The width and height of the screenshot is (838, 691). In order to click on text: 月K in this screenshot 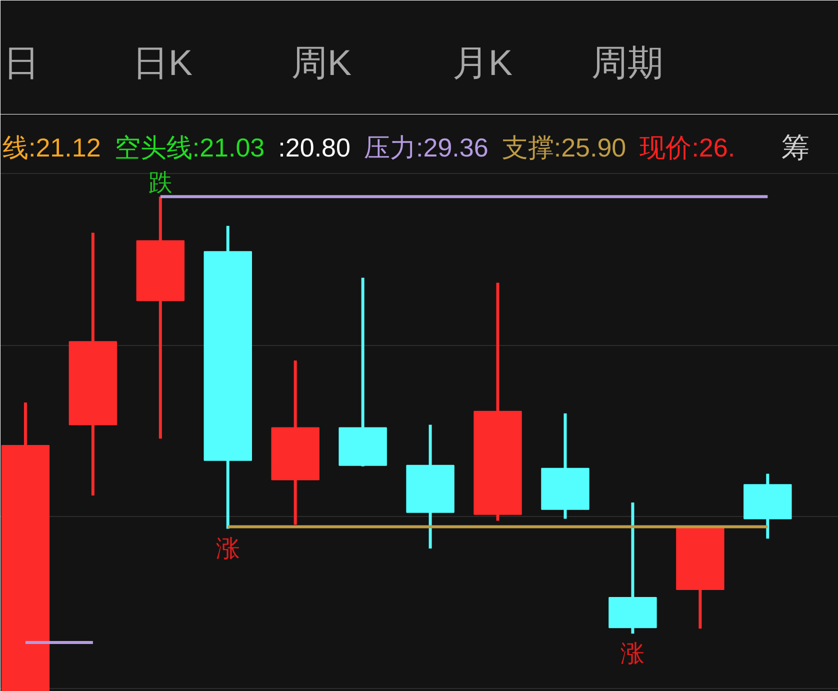, I will do `click(482, 62)`.